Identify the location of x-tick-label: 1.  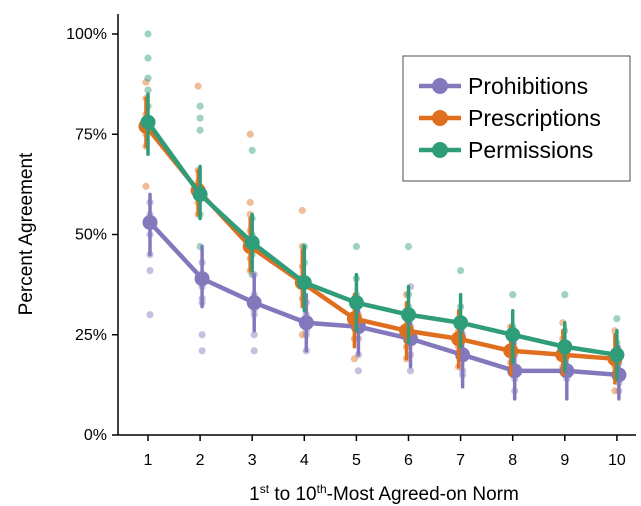
(148, 460).